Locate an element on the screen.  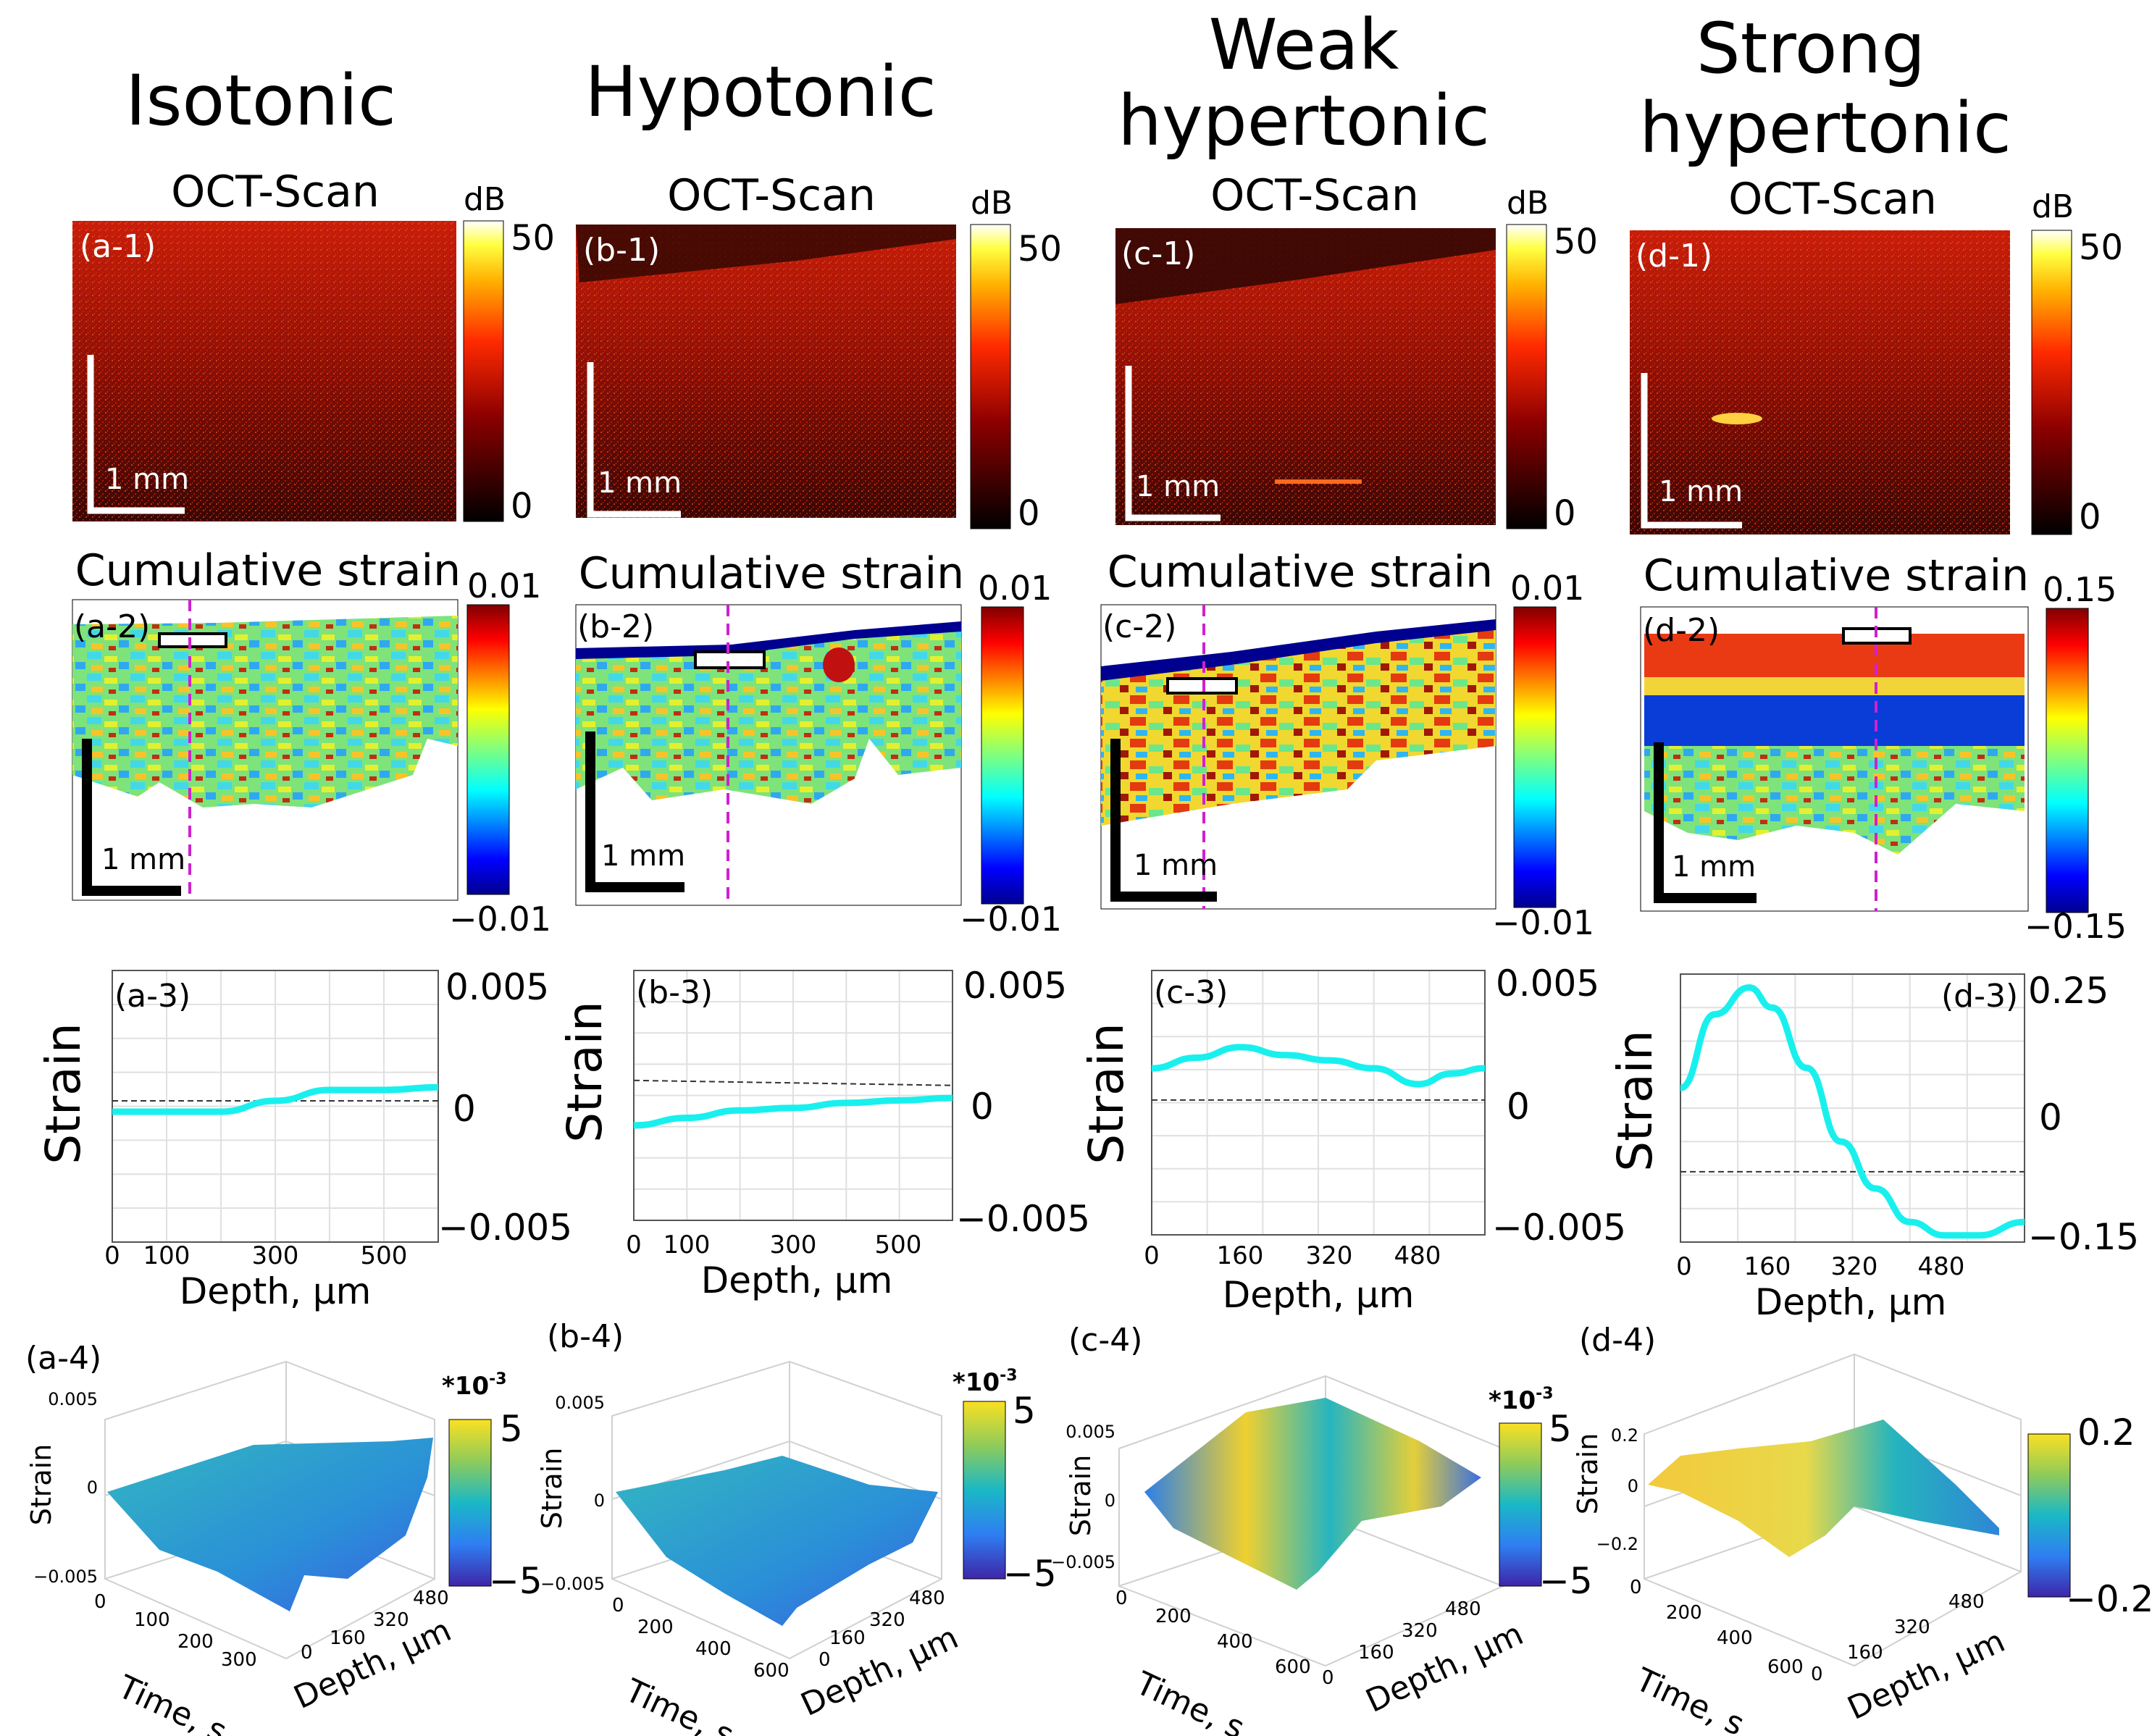
z-tick: 0 is located at coordinates (599, 1501).